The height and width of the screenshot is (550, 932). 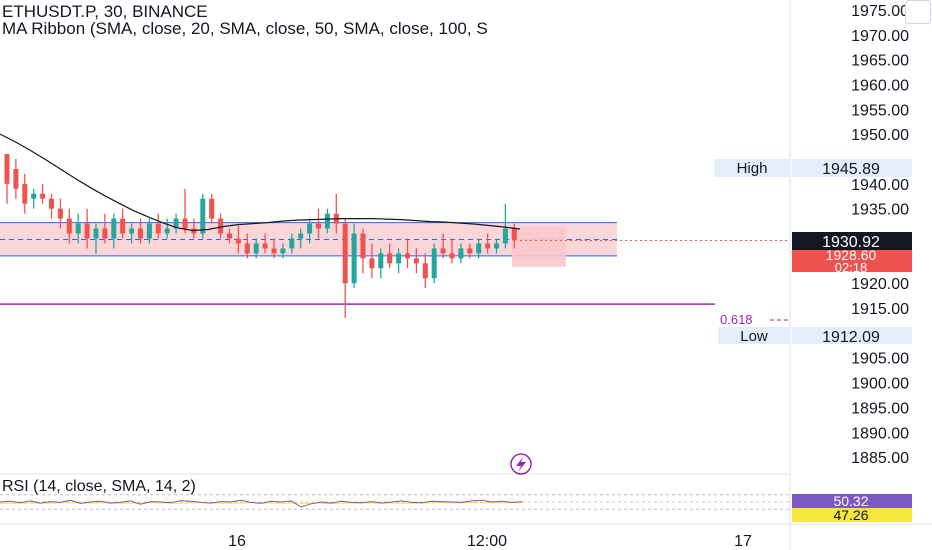 I want to click on last-price-badge, so click(x=852, y=261).